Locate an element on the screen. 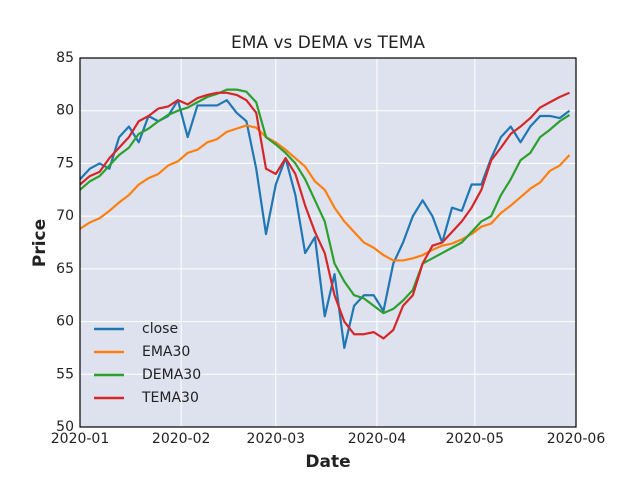  y-tick-label: 80 is located at coordinates (65, 111).